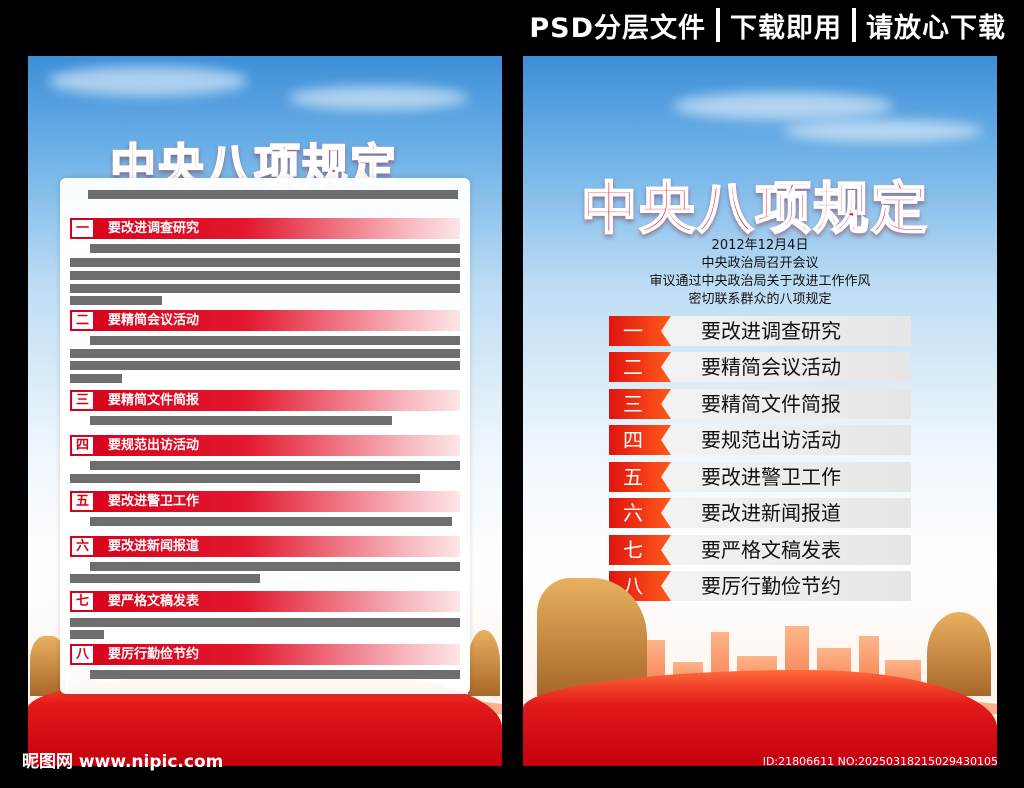 Image resolution: width=1024 pixels, height=788 pixels. I want to click on item-number: 六, so click(82, 546).